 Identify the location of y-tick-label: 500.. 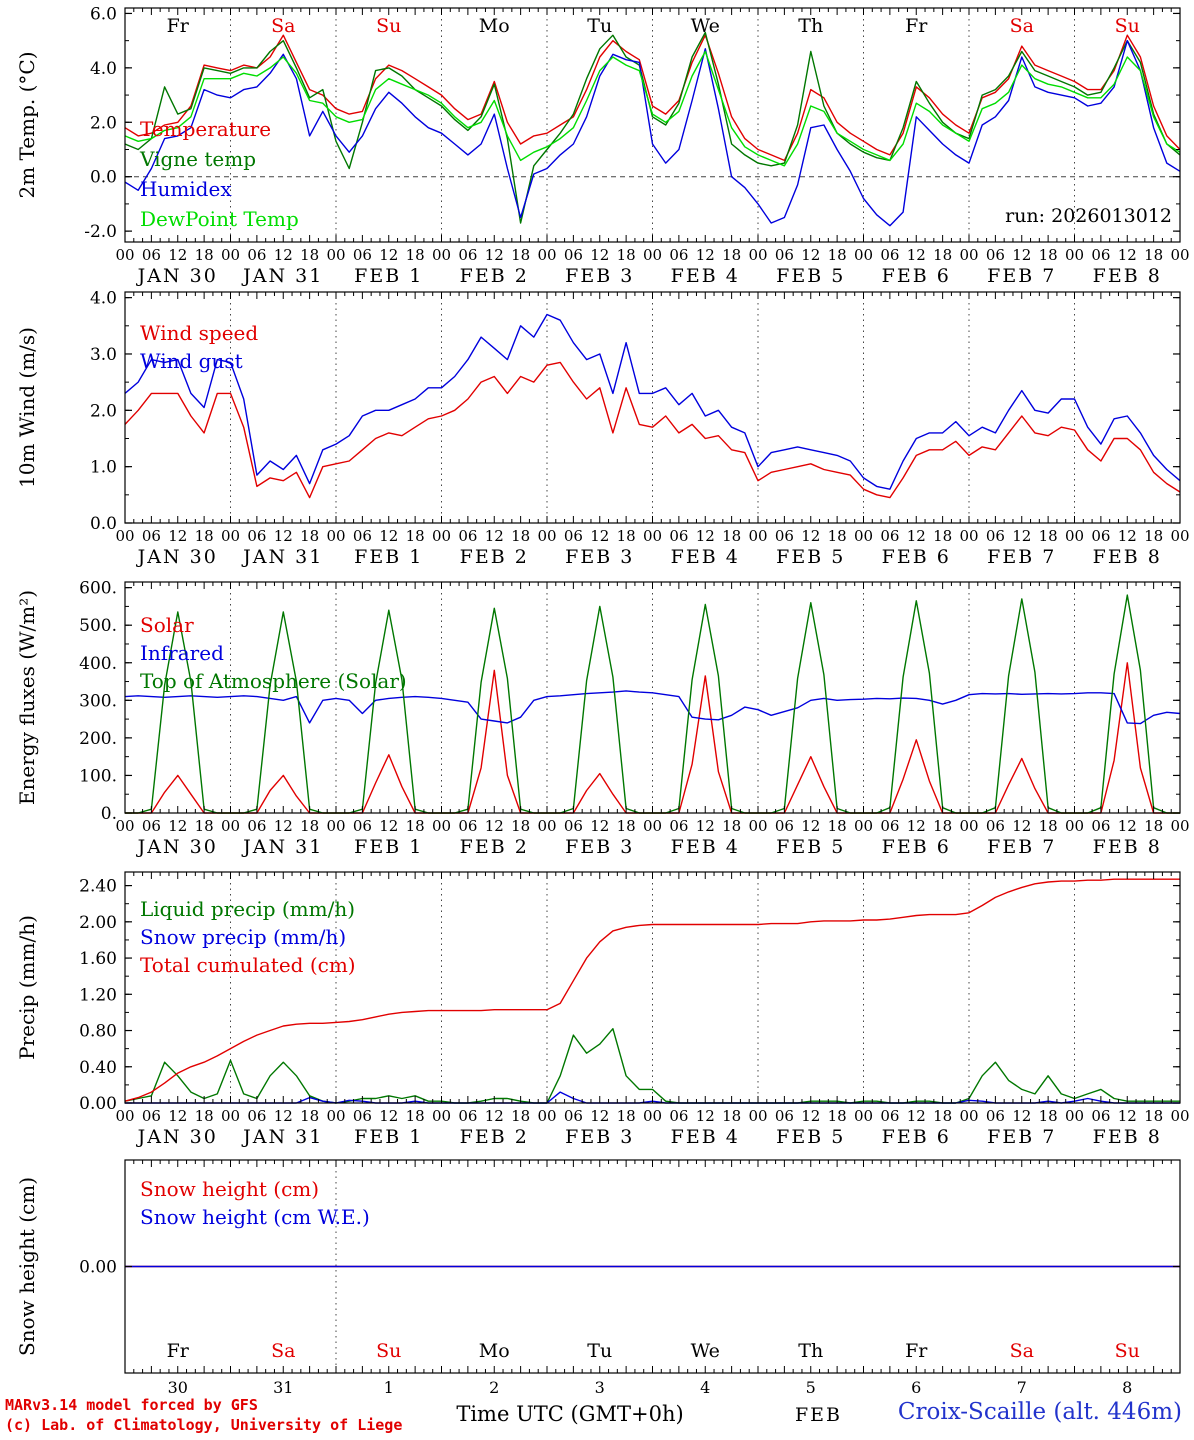
(98, 626).